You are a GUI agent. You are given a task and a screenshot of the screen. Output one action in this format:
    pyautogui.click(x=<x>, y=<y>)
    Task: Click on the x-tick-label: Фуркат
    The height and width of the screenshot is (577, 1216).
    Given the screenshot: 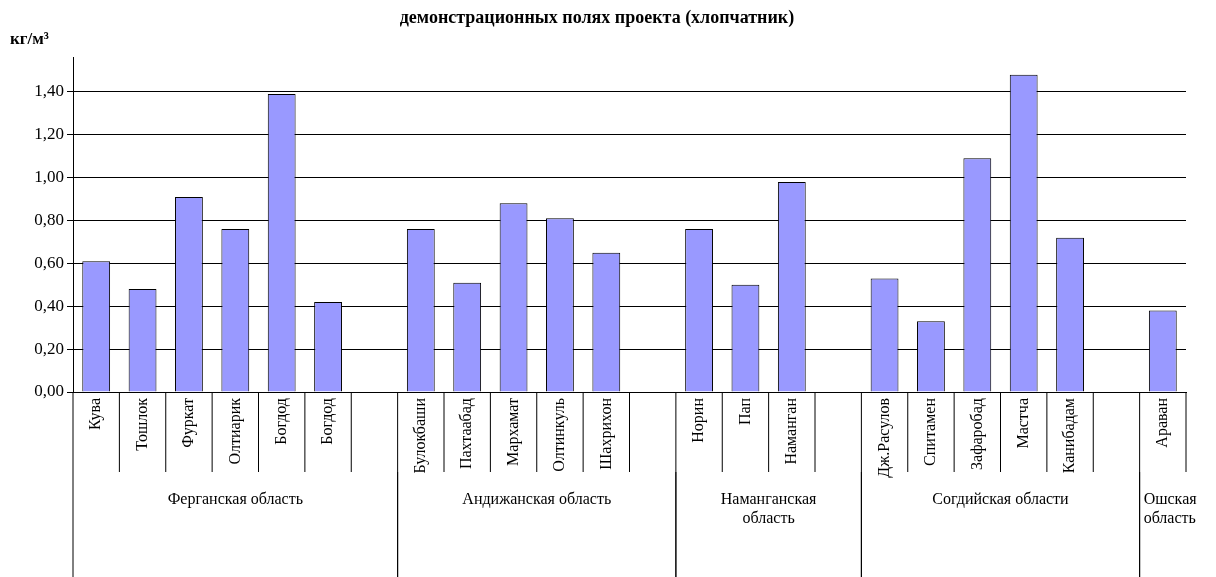 What is the action you would take?
    pyautogui.click(x=188, y=423)
    